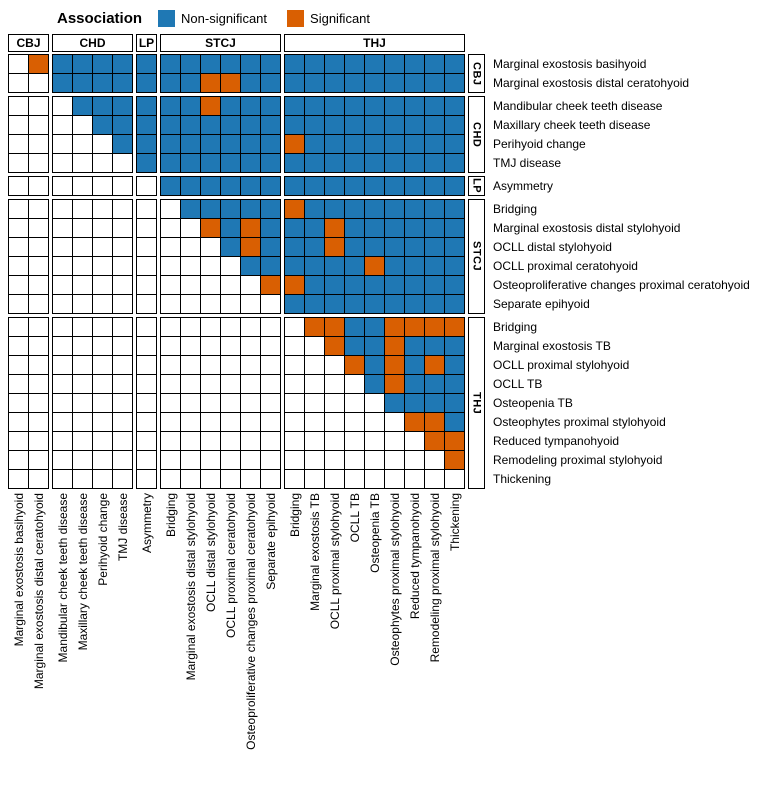 Image resolution: width=767 pixels, height=793 pixels. I want to click on column-group-header-lp: LP, so click(146, 43).